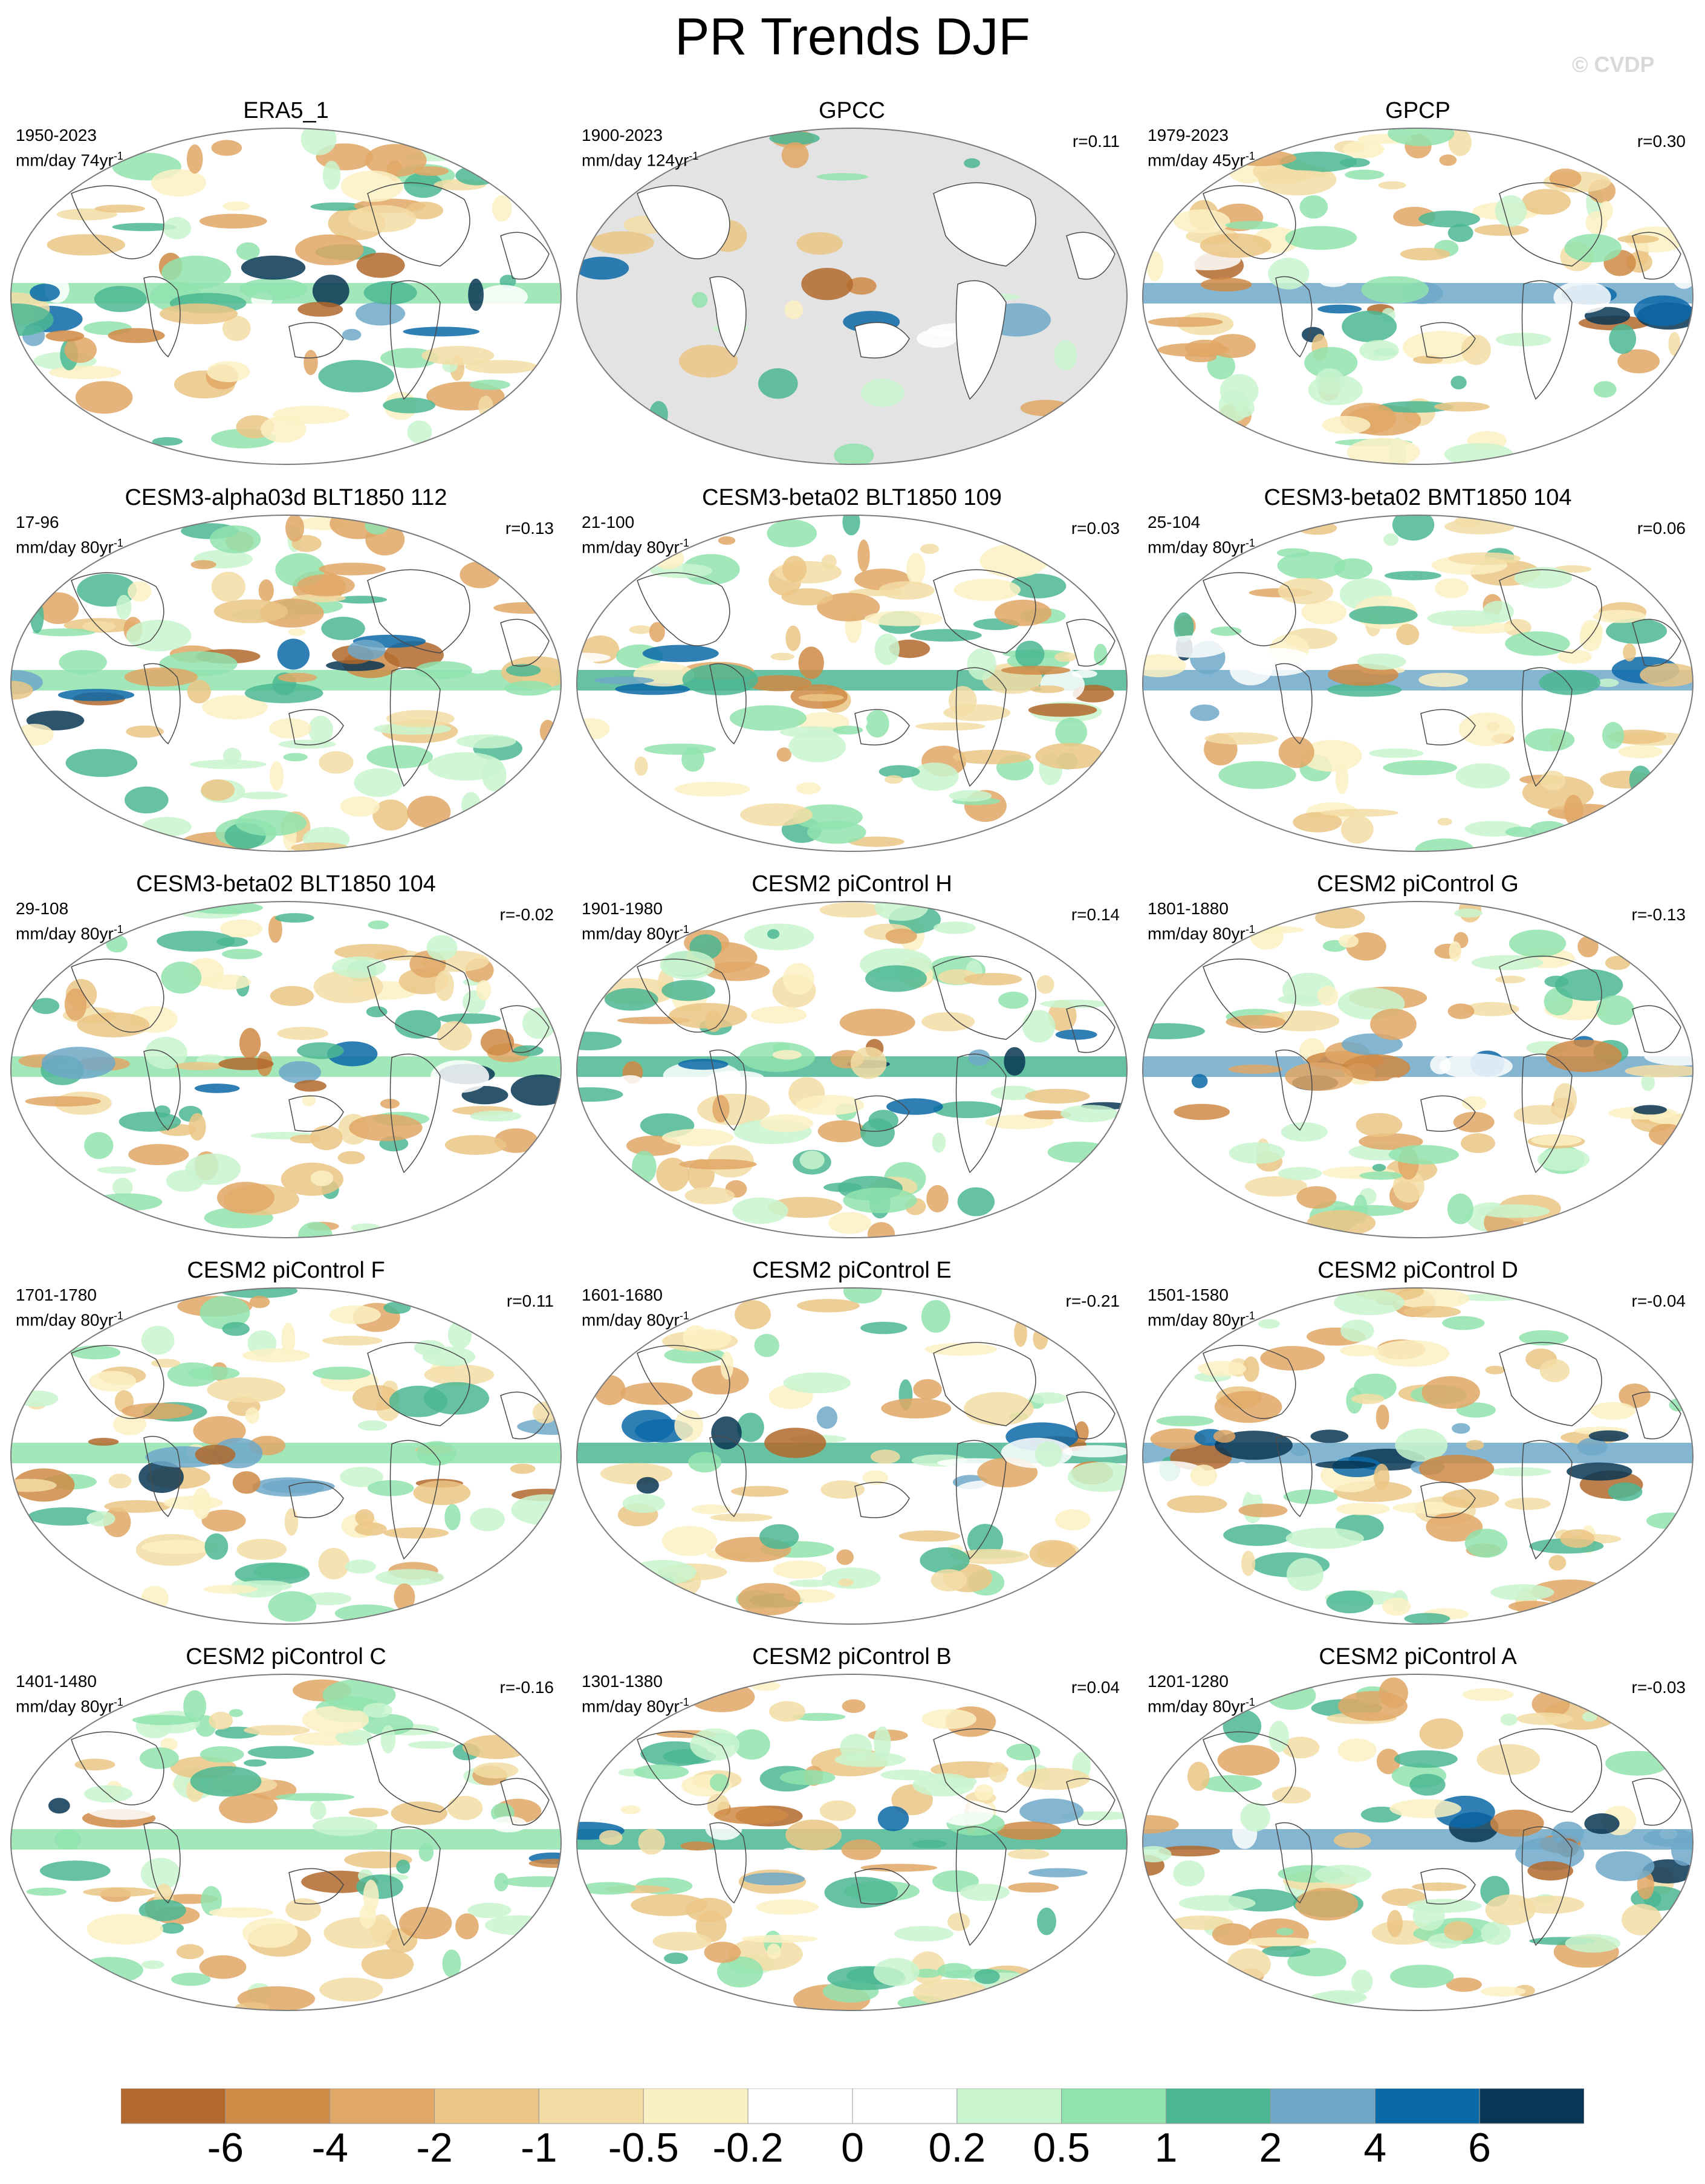 The image size is (1705, 2184). What do you see at coordinates (1009, 2106) in the screenshot?
I see `colorbar-swatch` at bounding box center [1009, 2106].